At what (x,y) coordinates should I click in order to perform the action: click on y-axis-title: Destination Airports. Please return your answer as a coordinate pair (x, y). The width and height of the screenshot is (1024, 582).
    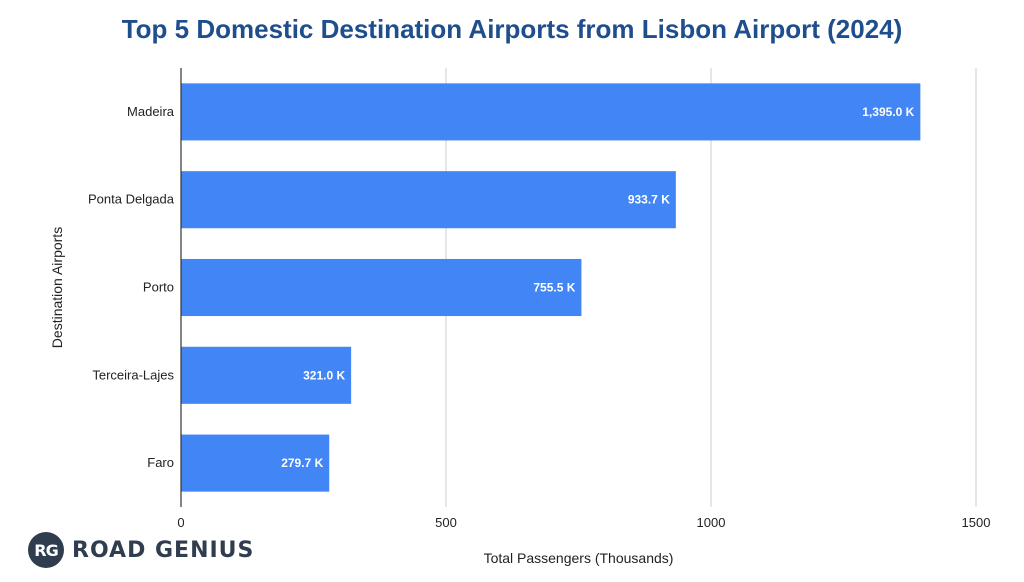
    Looking at the image, I should click on (57, 287).